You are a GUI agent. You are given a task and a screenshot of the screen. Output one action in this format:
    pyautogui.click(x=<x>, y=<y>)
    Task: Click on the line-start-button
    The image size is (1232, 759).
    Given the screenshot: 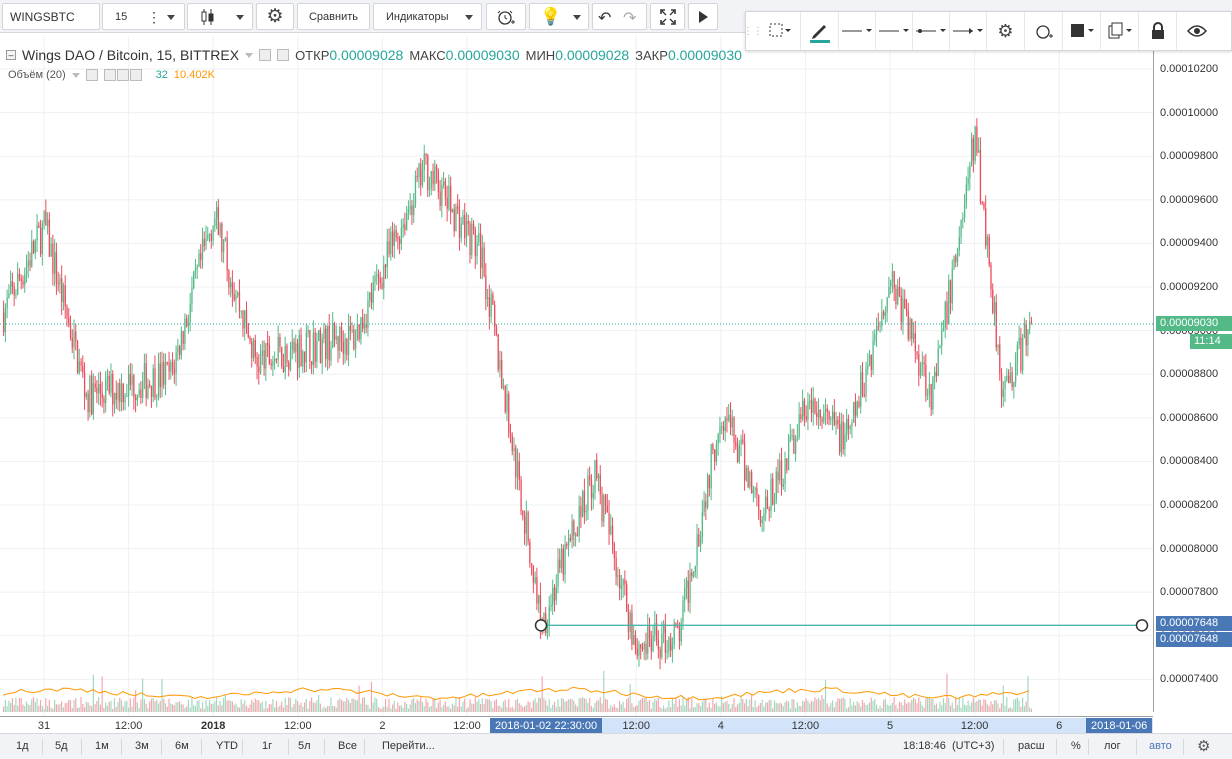 What is the action you would take?
    pyautogui.click(x=930, y=31)
    